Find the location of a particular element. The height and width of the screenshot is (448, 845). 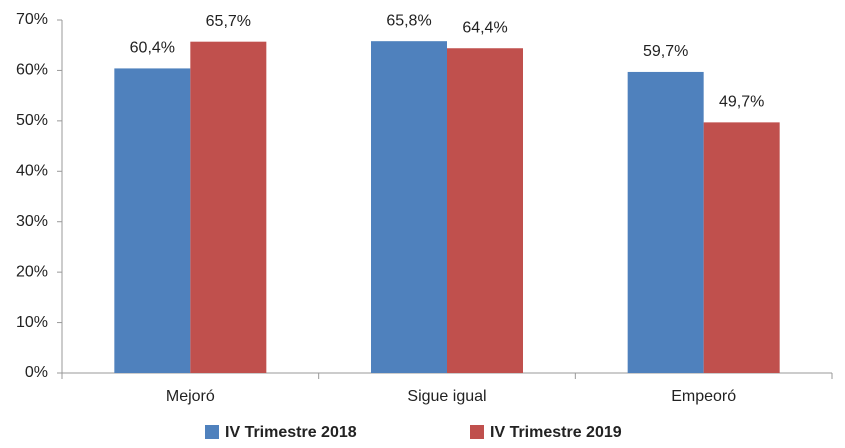

y-tick-label: 20% is located at coordinates (32, 271).